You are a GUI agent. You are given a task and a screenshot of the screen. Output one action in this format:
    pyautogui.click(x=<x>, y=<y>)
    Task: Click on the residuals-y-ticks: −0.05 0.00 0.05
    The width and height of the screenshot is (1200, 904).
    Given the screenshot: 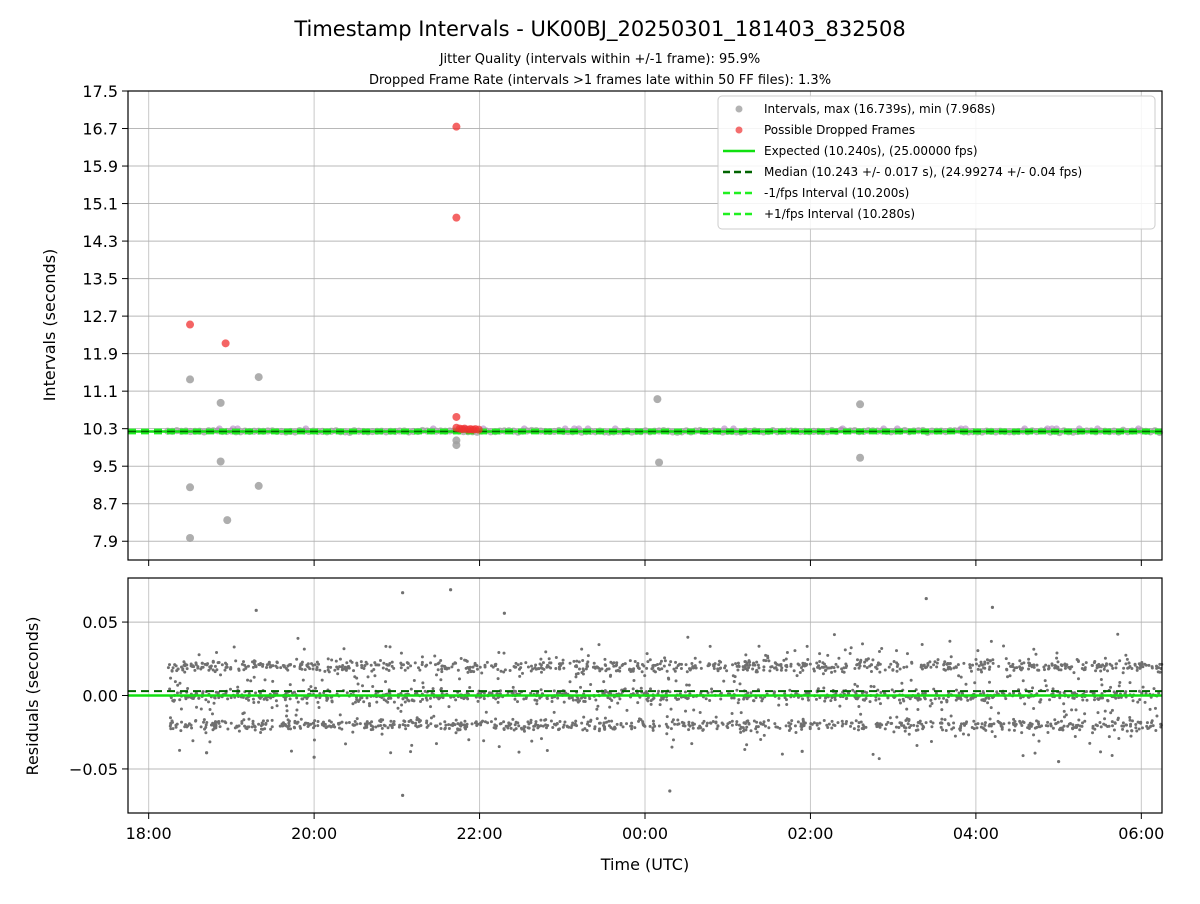 What is the action you would take?
    pyautogui.click(x=98, y=696)
    